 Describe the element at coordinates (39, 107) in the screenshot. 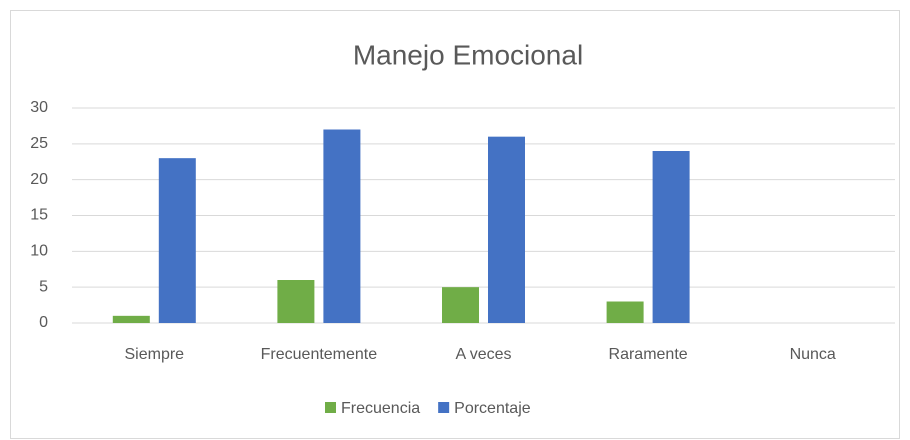

I see `y-tick-label: 30` at that location.